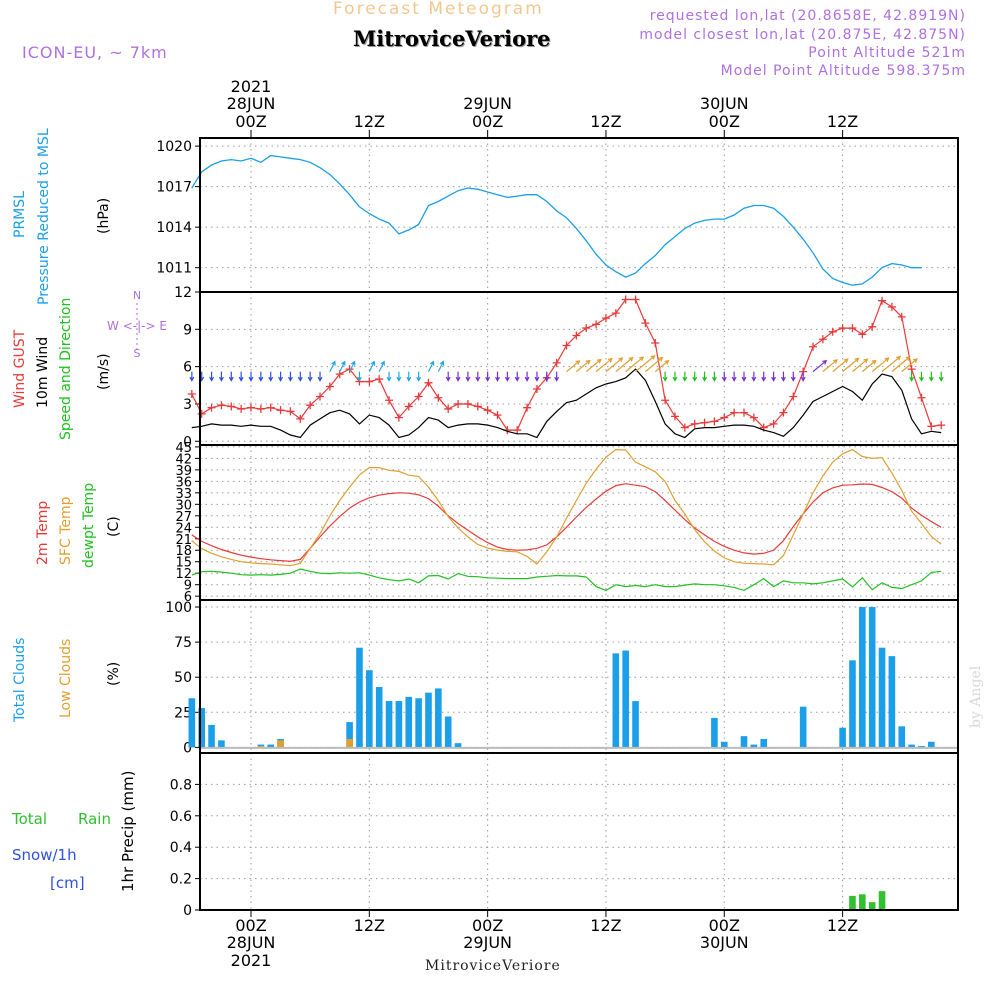  I want to click on y-tick-label: 27, so click(183, 517).